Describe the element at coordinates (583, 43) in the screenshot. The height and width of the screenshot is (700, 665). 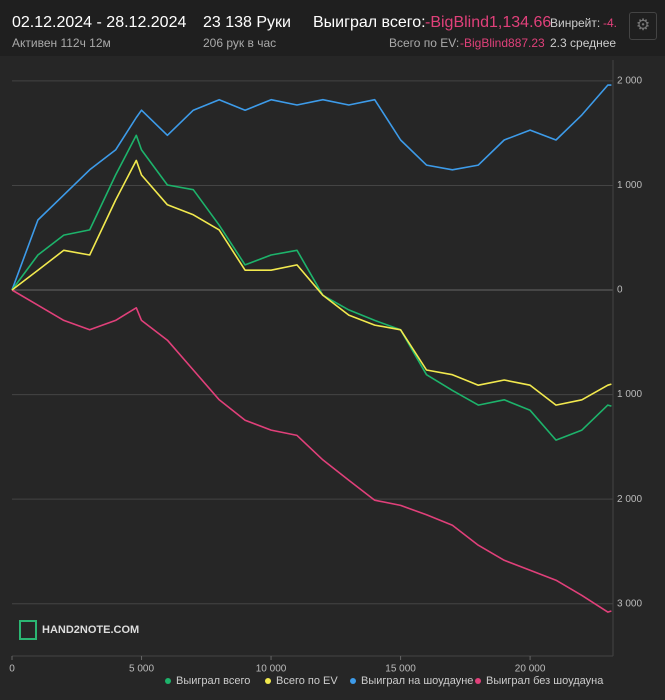
I see `average: 2.3 среднее` at that location.